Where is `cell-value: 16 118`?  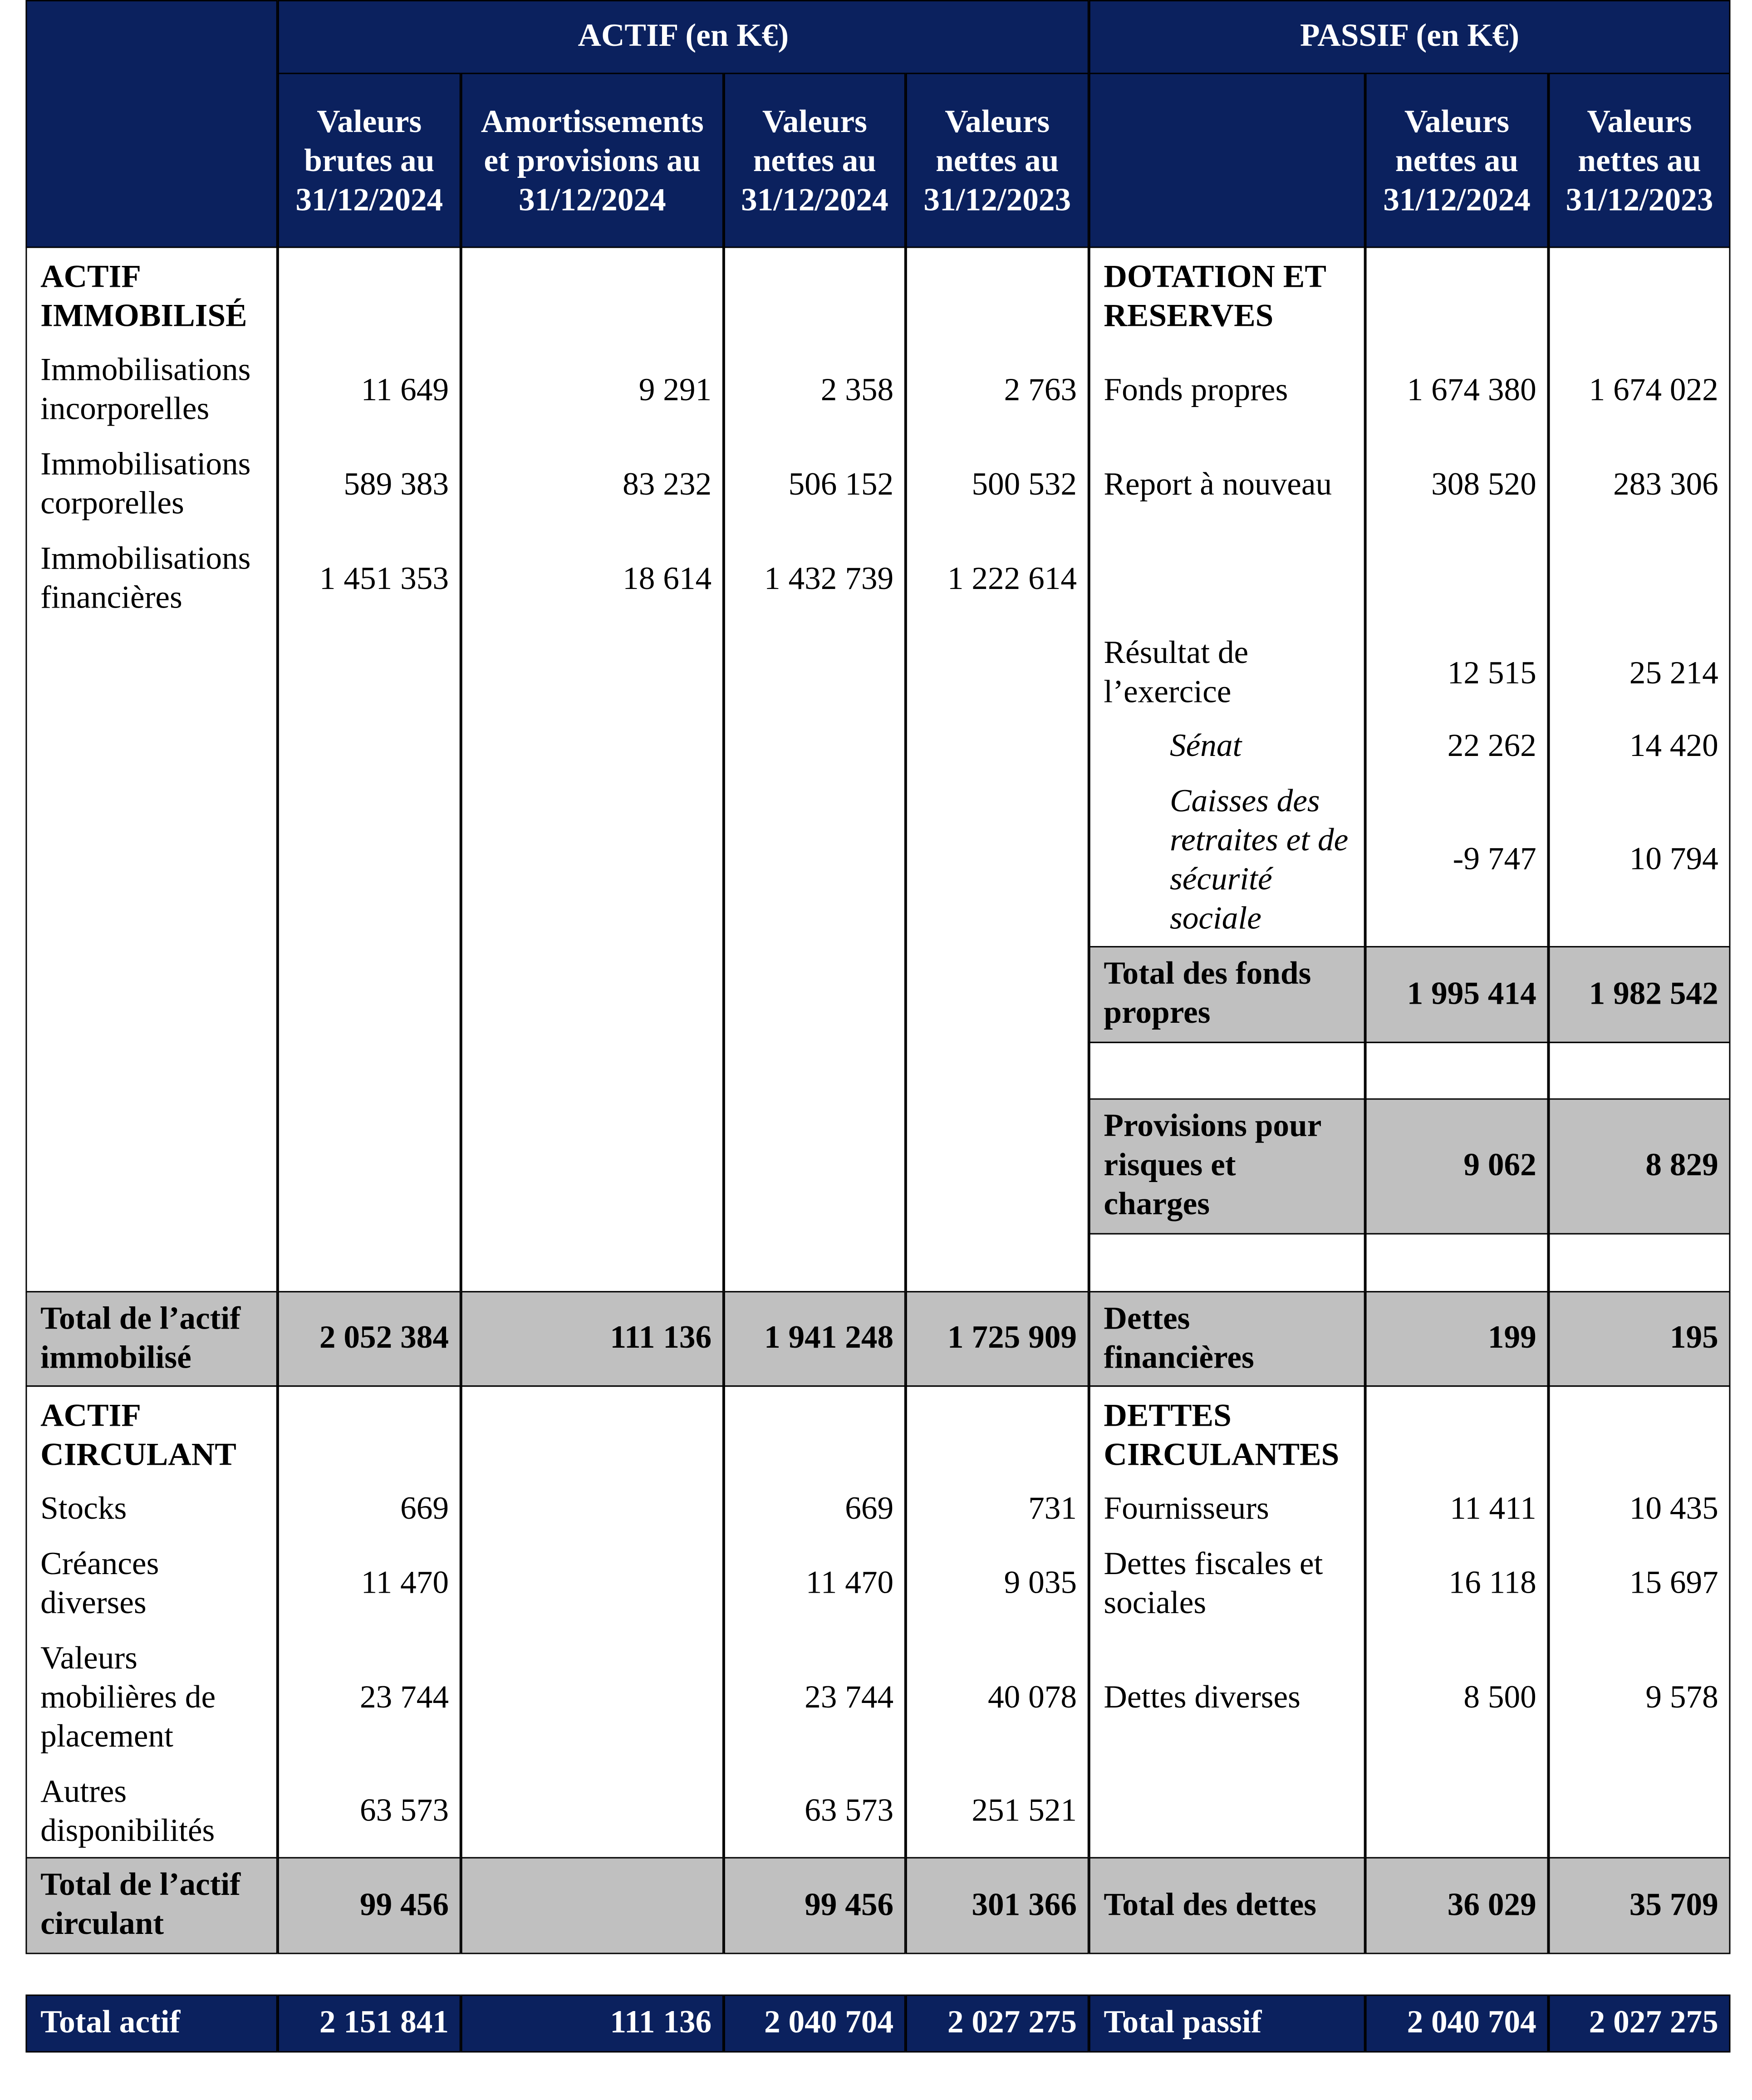 cell-value: 16 118 is located at coordinates (1492, 1582).